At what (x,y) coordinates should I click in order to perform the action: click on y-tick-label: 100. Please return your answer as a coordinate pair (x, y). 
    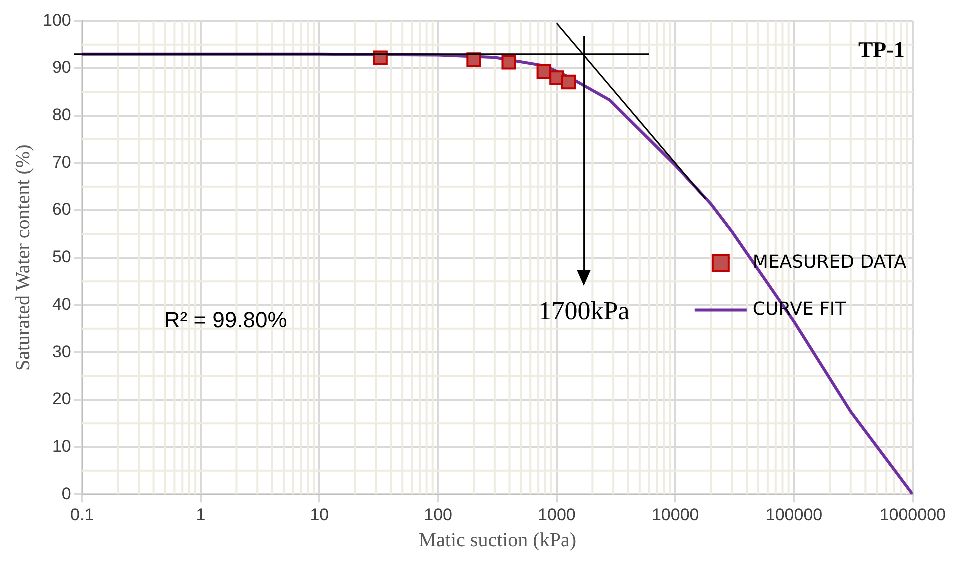
    Looking at the image, I should click on (57, 20).